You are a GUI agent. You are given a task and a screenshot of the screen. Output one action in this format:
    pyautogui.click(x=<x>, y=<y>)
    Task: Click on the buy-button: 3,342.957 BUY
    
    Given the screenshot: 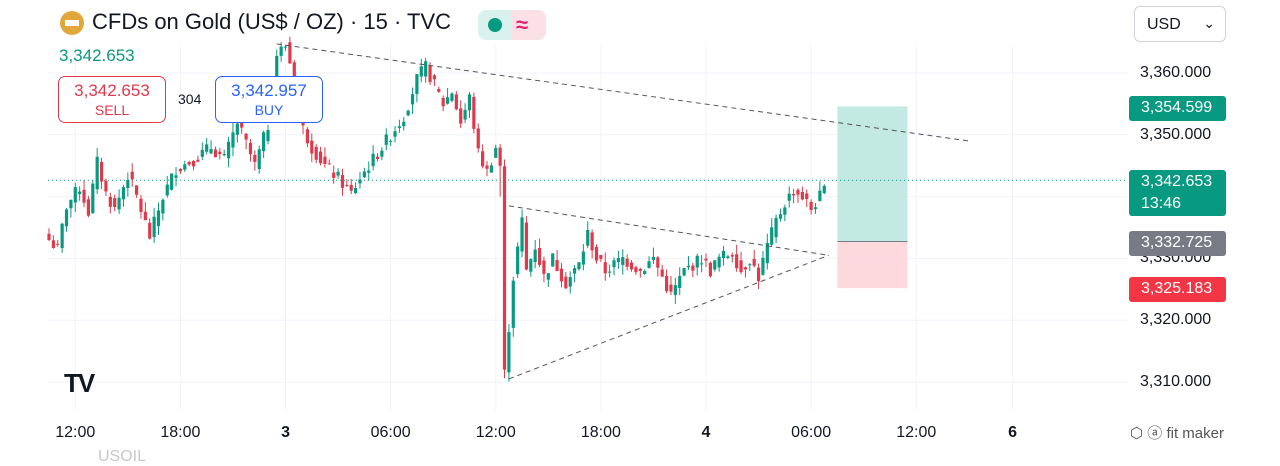 What is the action you would take?
    pyautogui.click(x=269, y=99)
    